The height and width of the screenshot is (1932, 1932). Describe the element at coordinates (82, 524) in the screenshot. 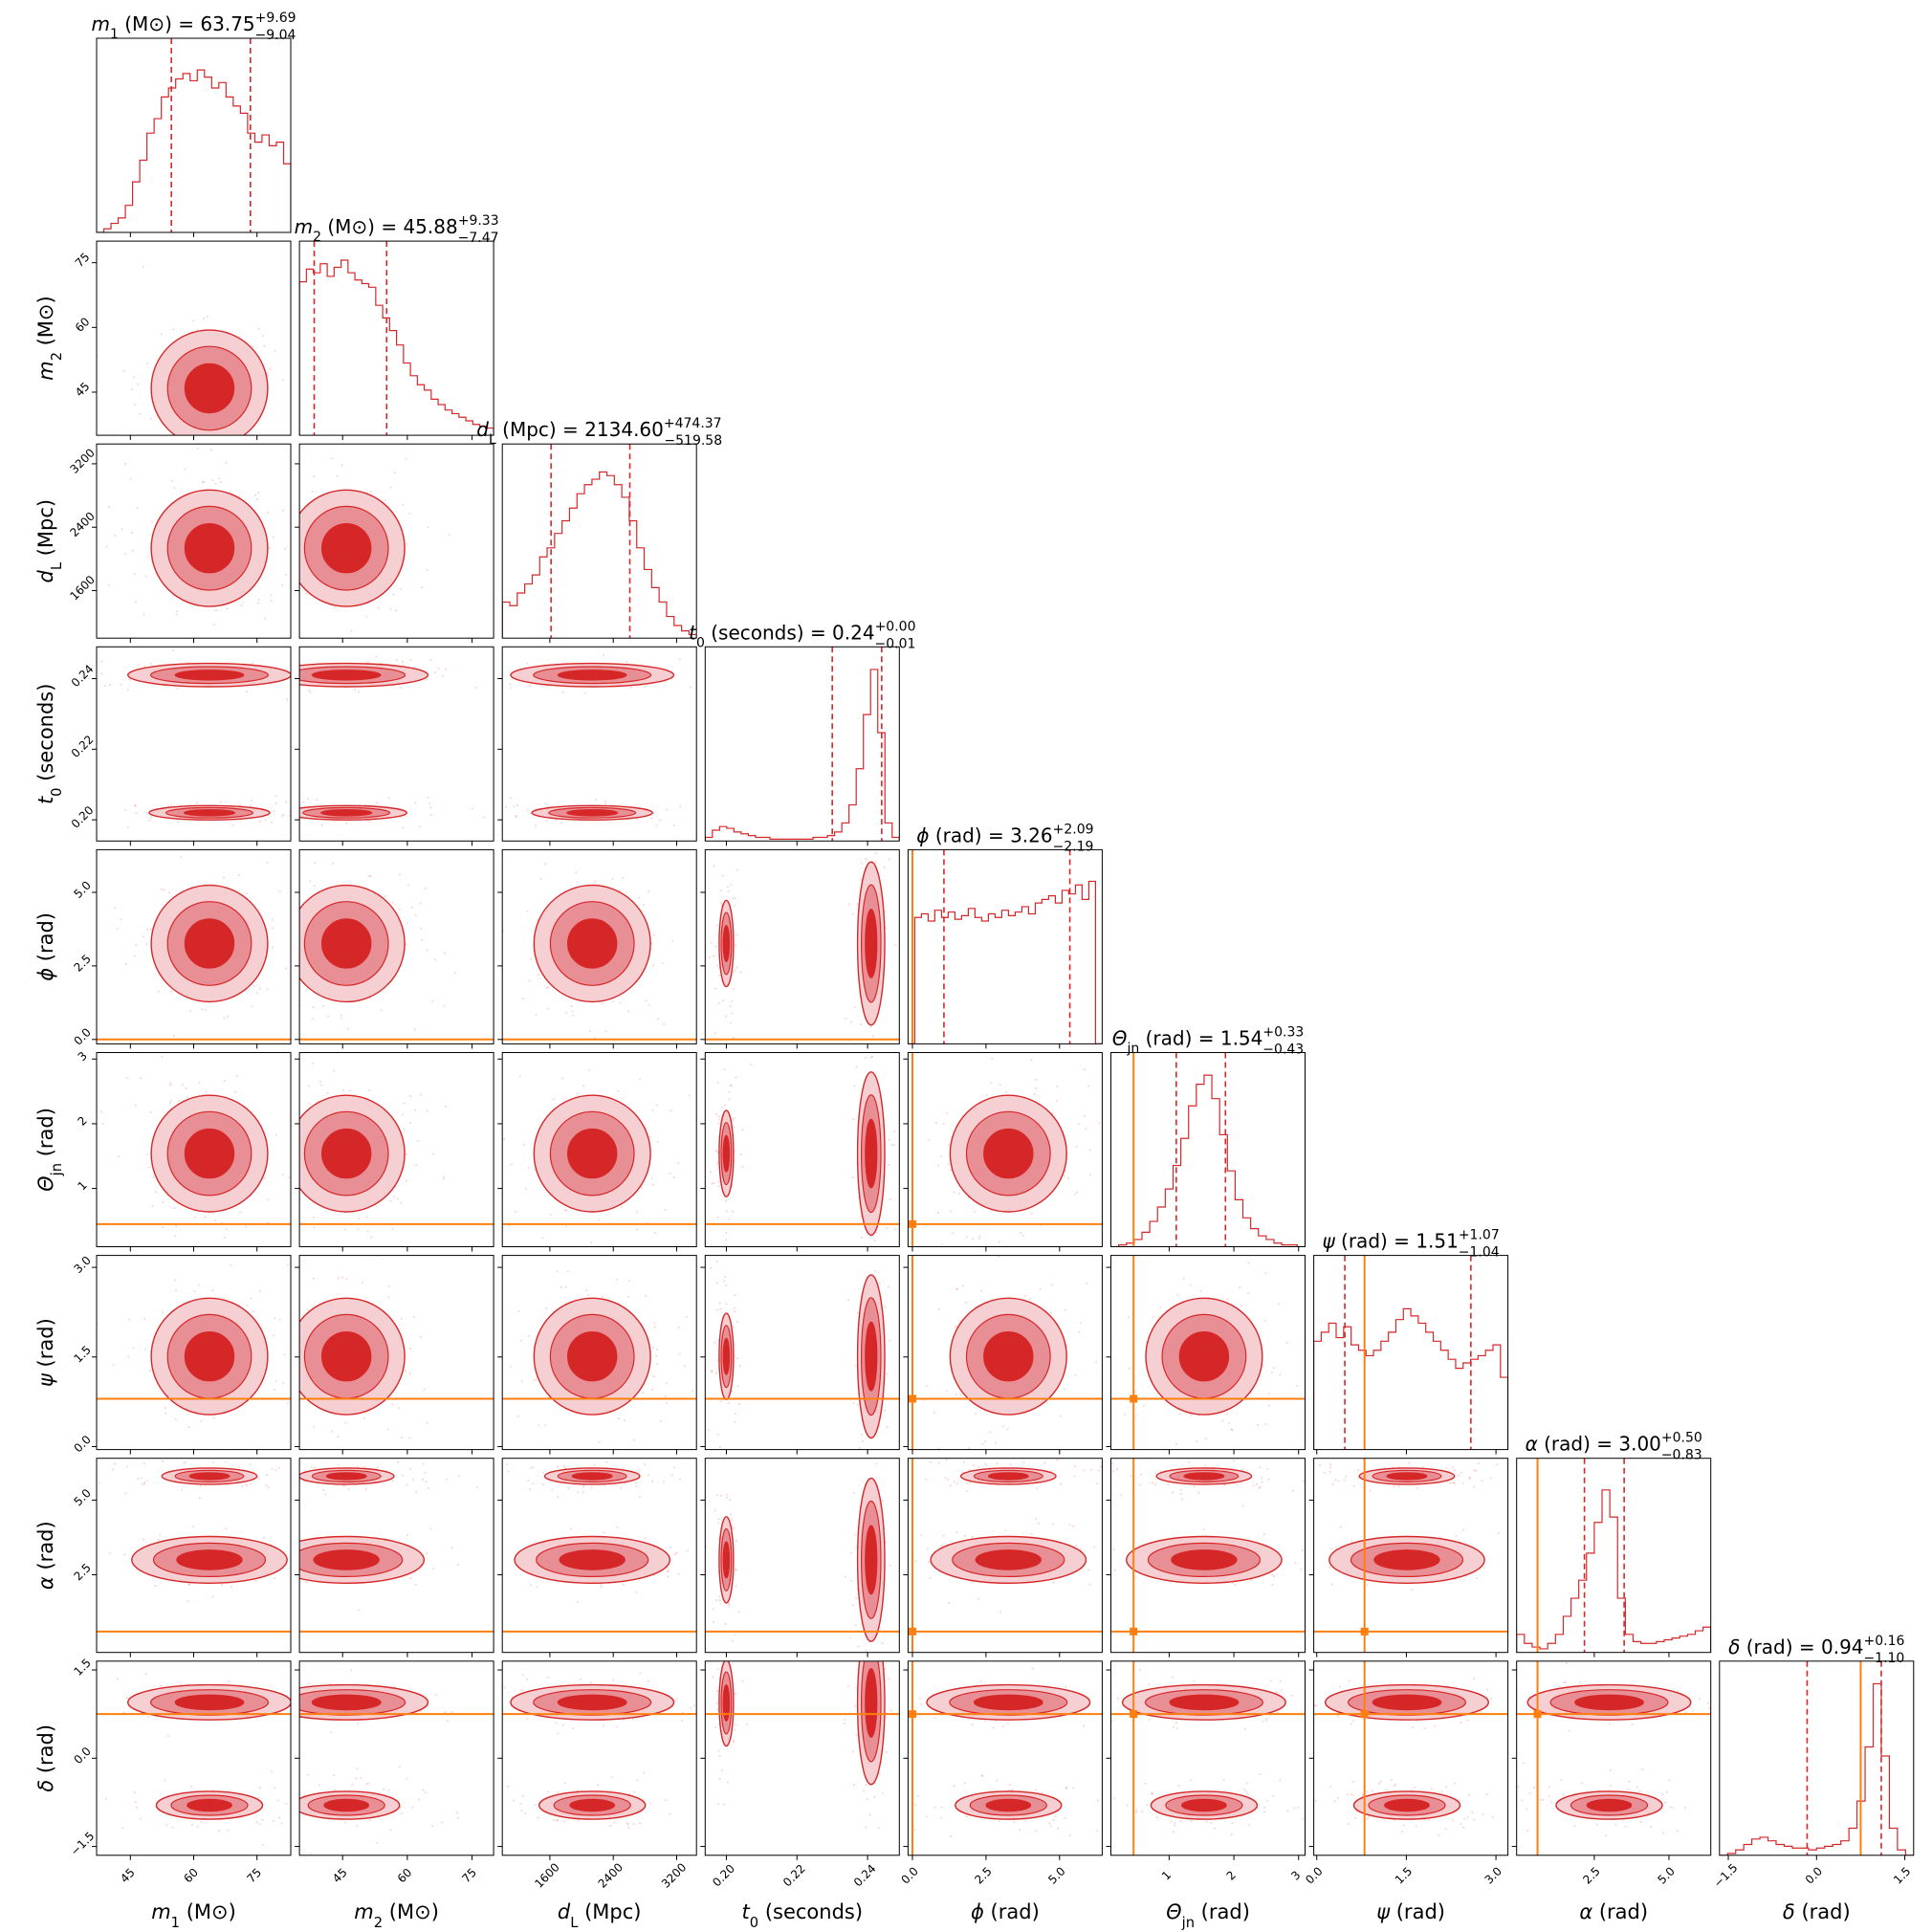

I see `ytick-dL-1: 2400` at that location.